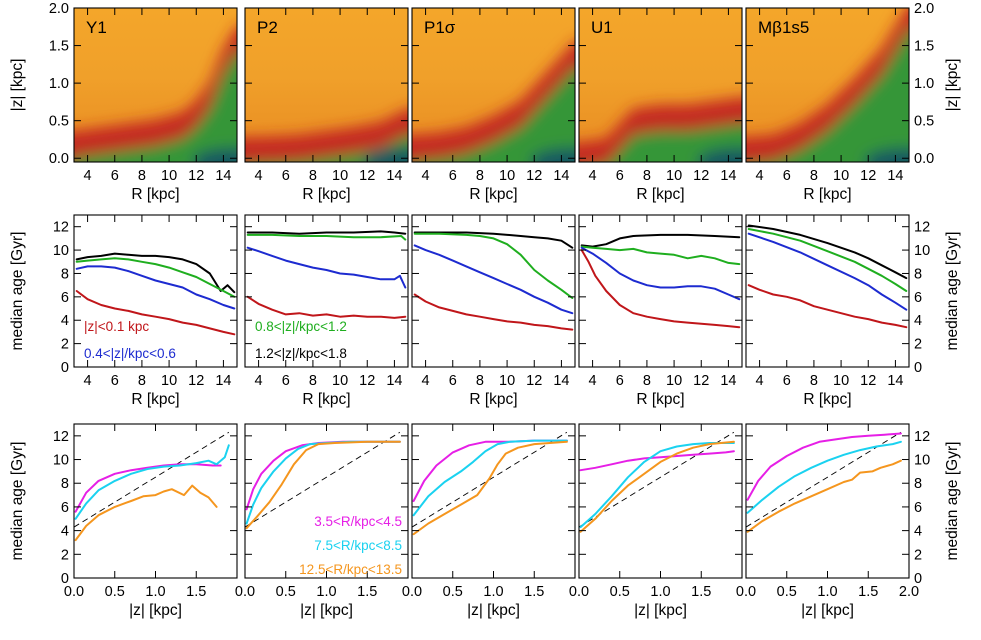 This screenshot has width=981, height=640. I want to click on map-ytick-label-right: 0.0, so click(924, 159).